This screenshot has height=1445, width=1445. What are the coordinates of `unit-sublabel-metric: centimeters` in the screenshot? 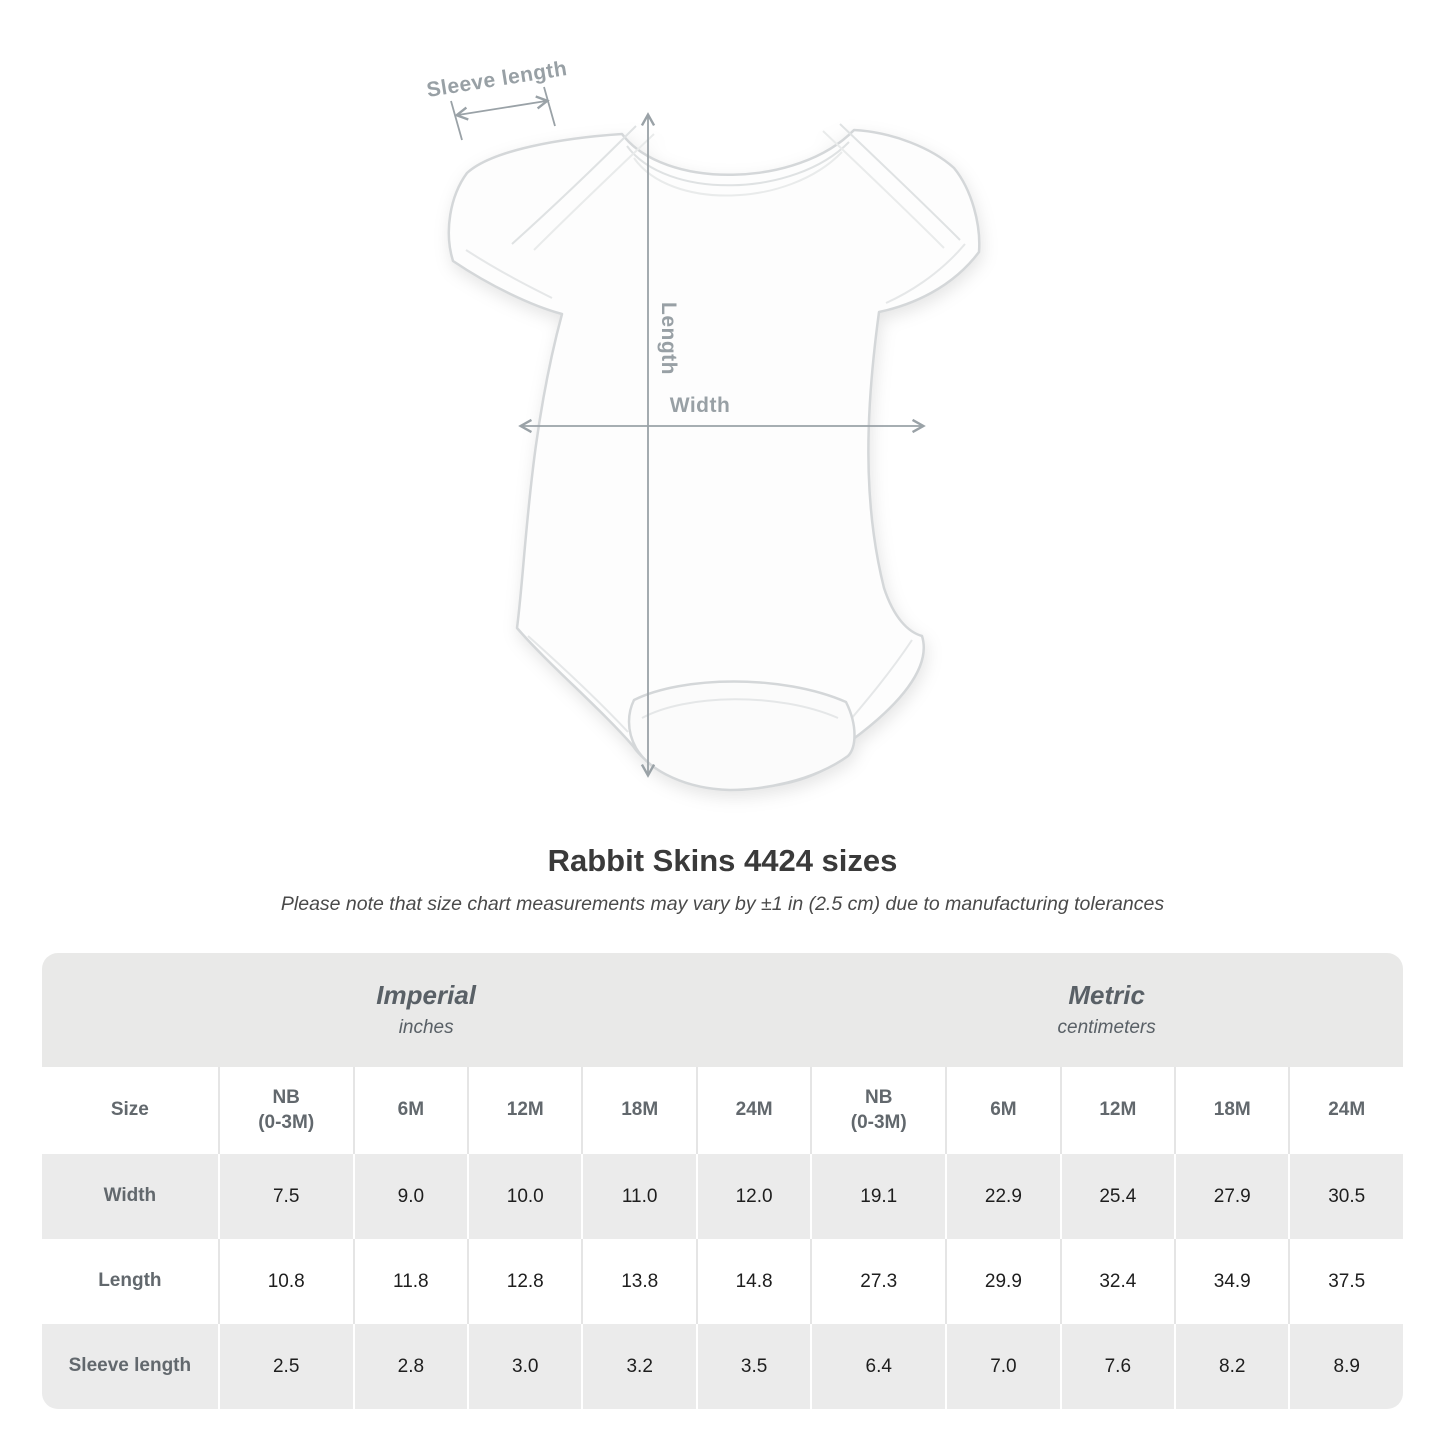 It's located at (1106, 1028).